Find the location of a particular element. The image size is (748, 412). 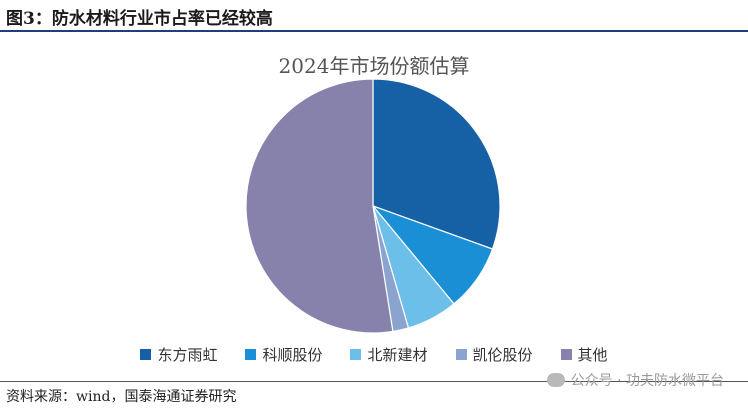

legend-item: 北新建材 is located at coordinates (389, 354).